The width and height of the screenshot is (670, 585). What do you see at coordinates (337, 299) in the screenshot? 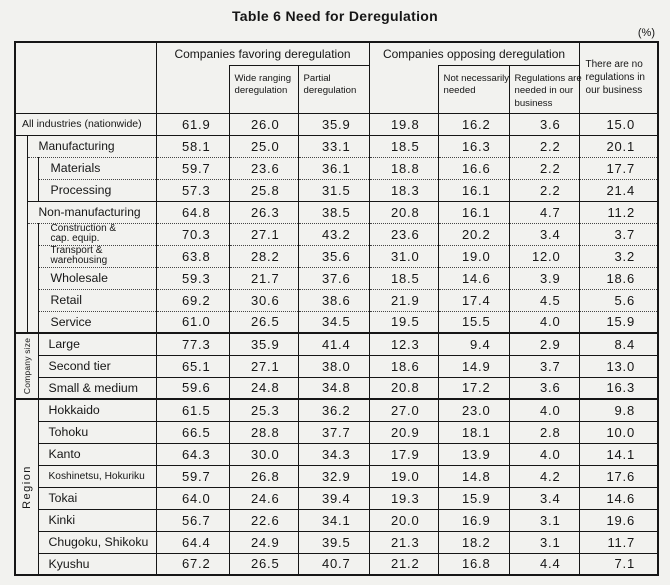
I see `table-row: Retail 69.2 30.6 38.6 21.9 17.4 4.5 5.6` at bounding box center [337, 299].